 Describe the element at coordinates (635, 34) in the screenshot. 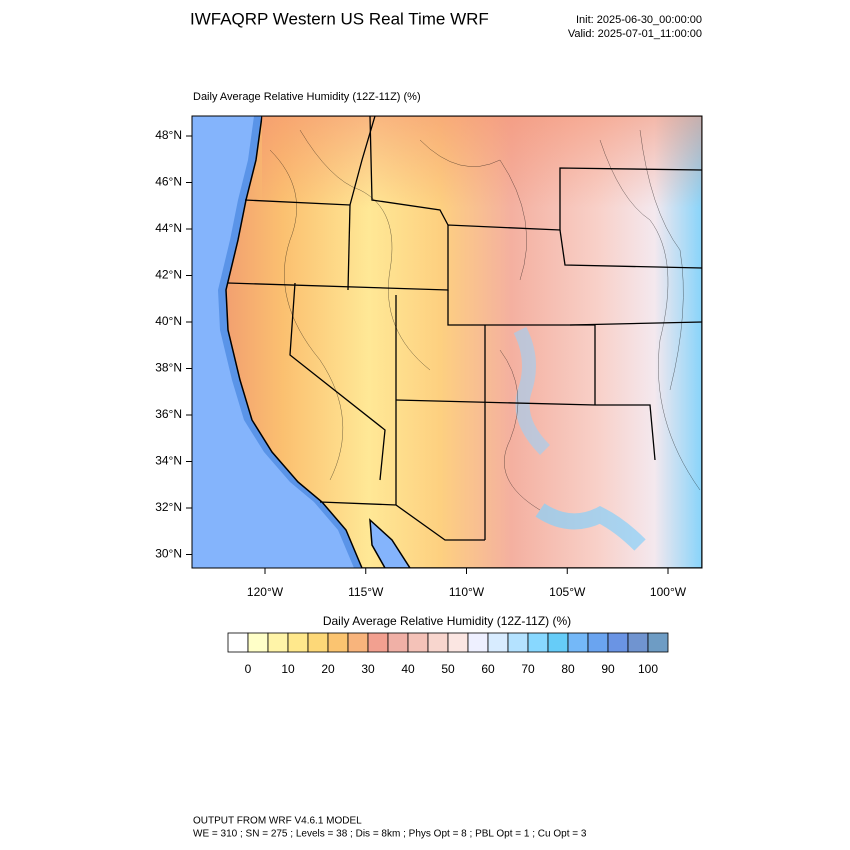

I see `valid-time: Valid: 2025-07-01_11:00:00` at that location.